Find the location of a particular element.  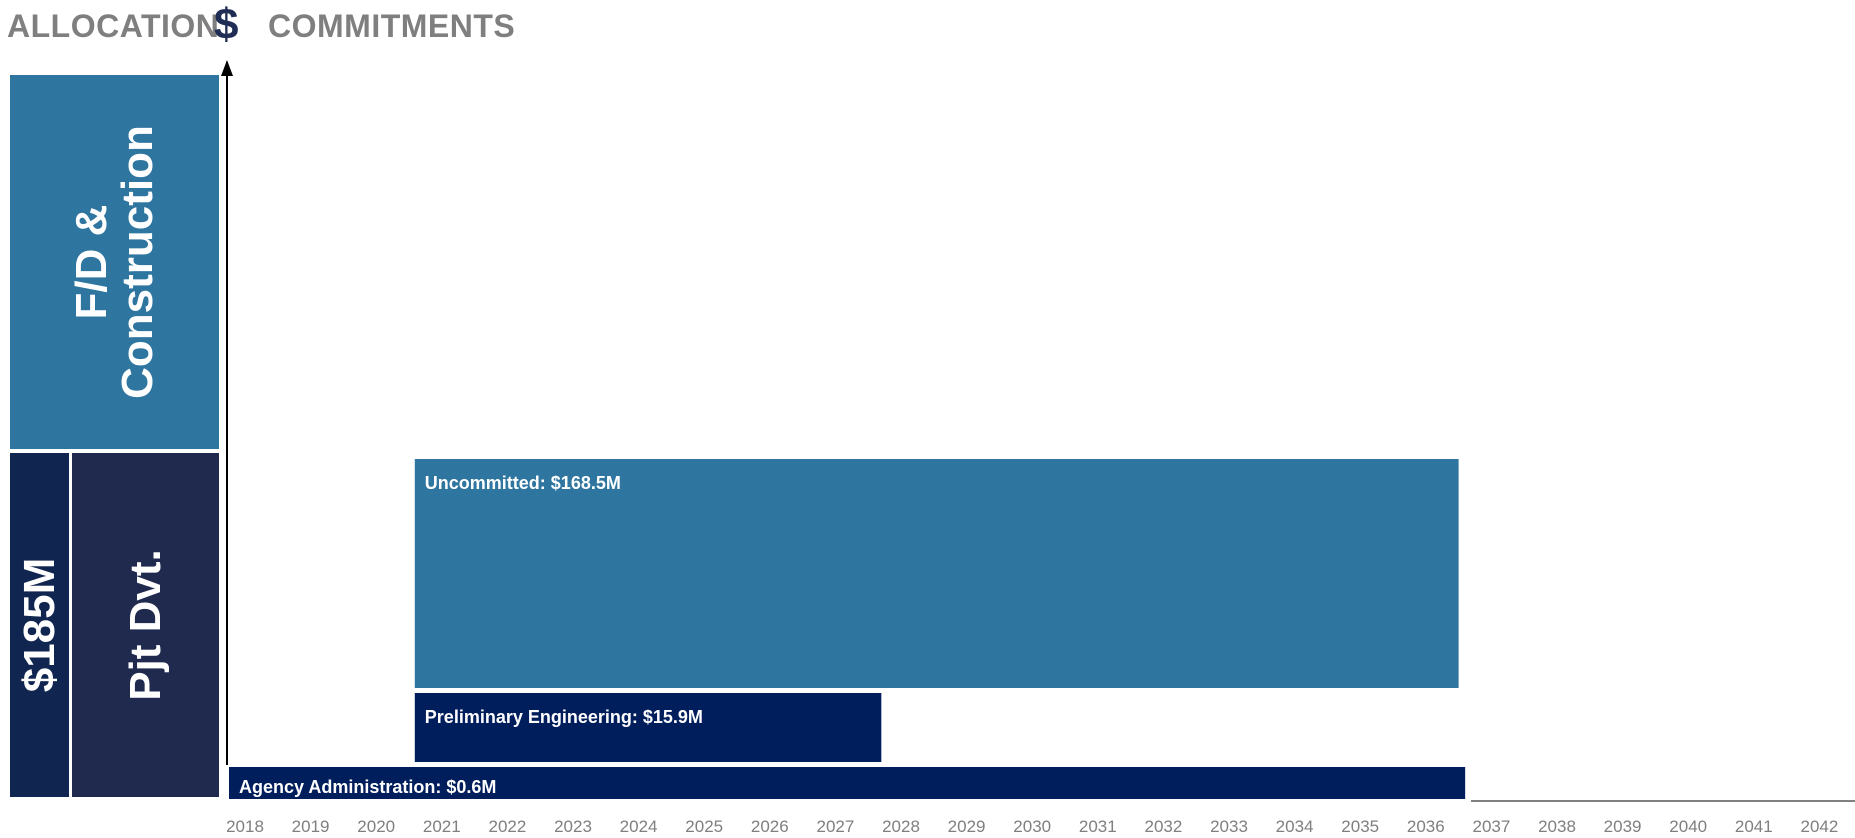

x-tick-label: 2019 is located at coordinates (311, 826).